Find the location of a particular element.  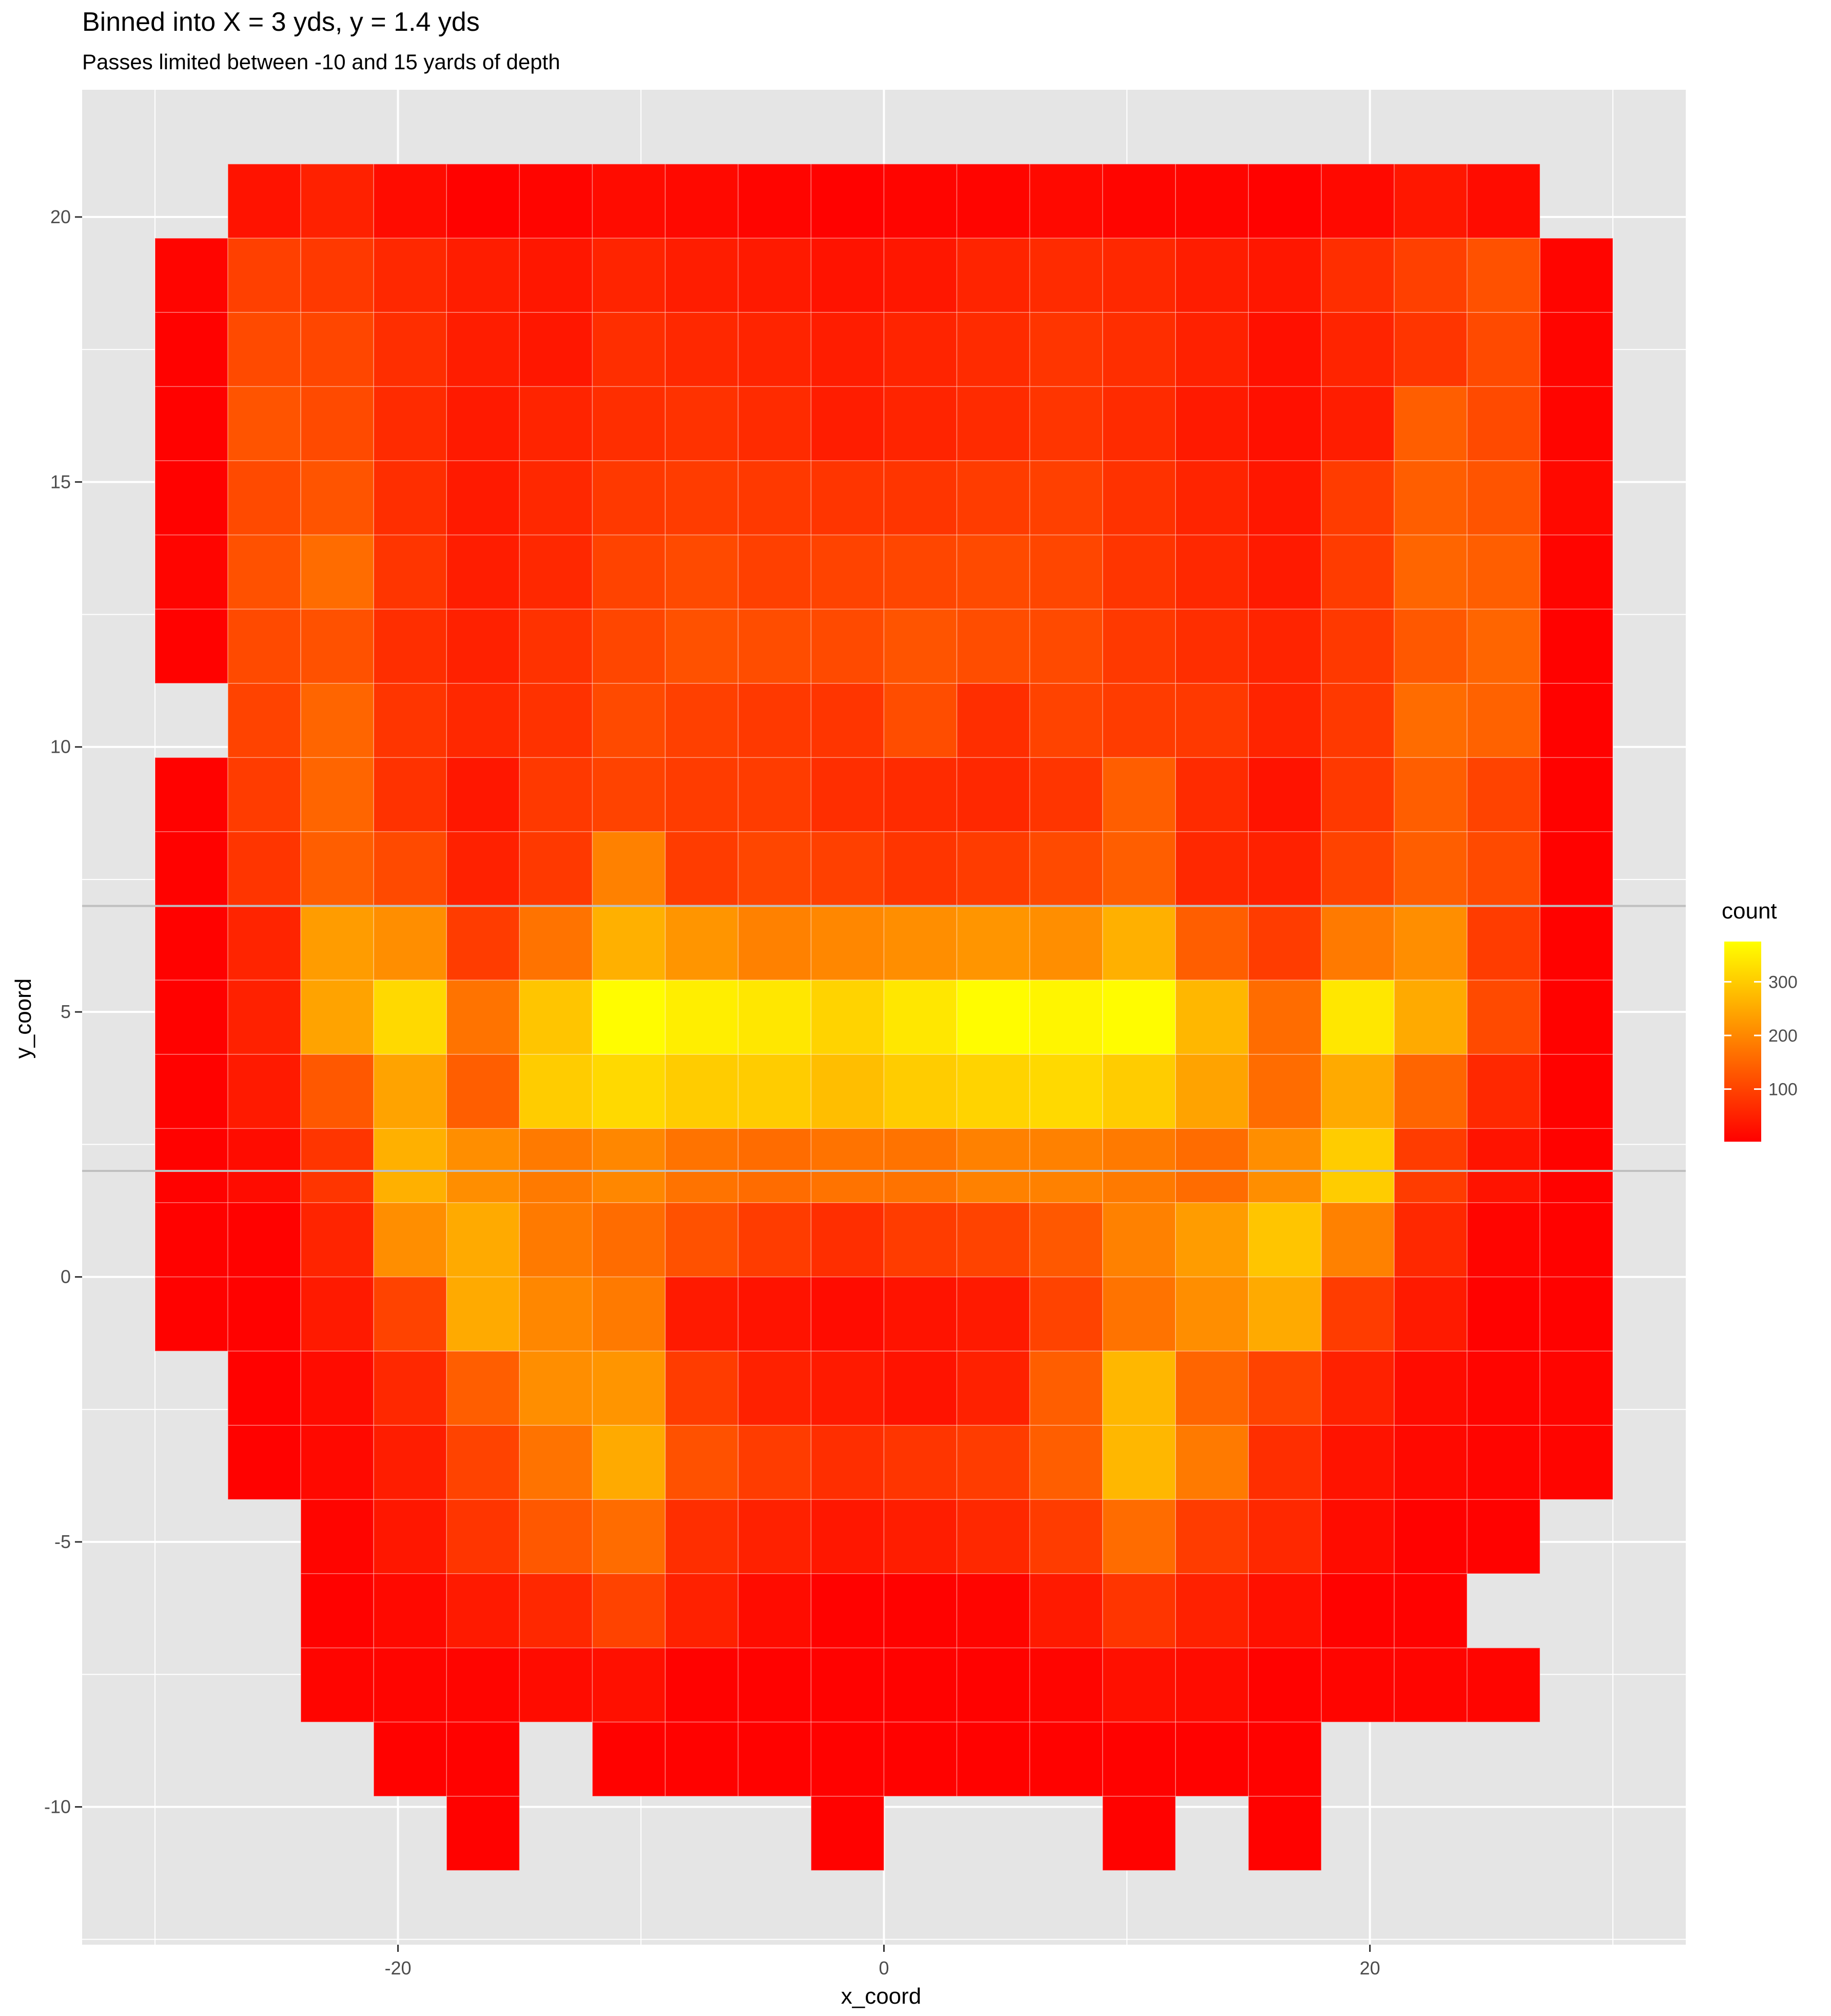

x-tick-label: -20 is located at coordinates (398, 1968).